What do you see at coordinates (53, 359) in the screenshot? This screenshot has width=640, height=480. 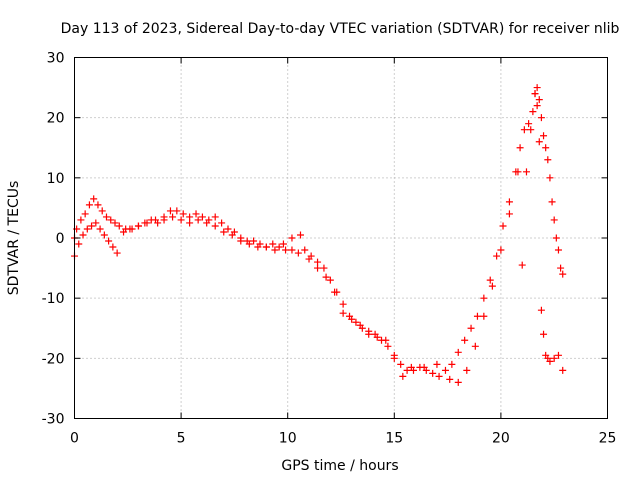 I see `y-tick-label: -20` at bounding box center [53, 359].